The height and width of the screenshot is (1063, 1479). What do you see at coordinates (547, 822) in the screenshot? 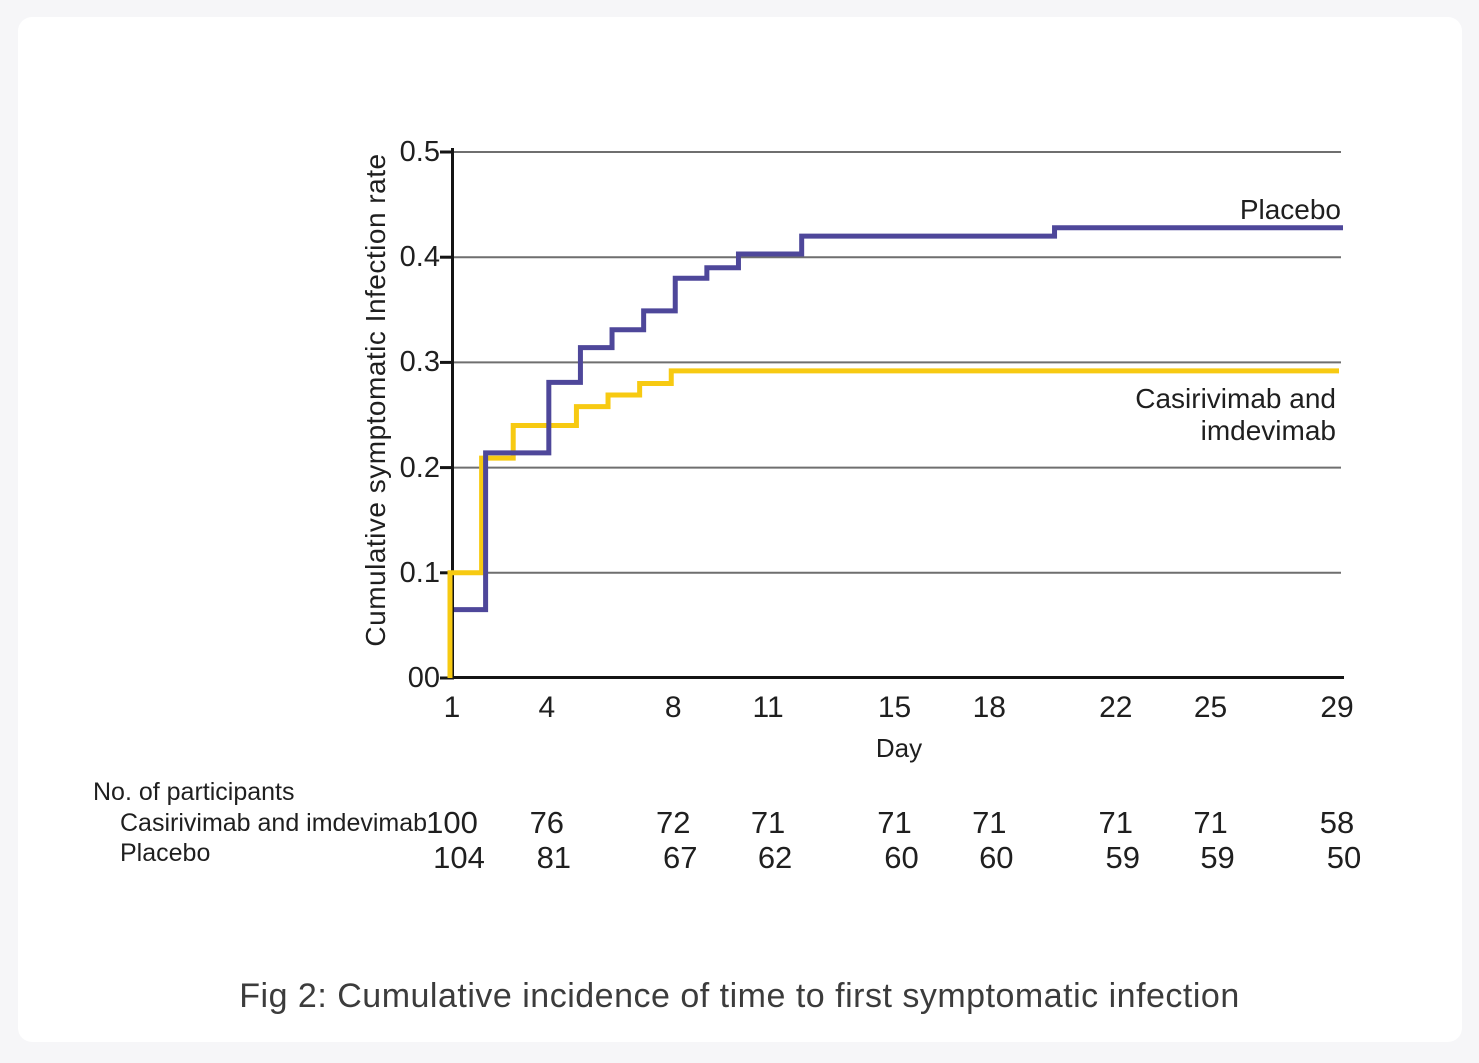
I see `risk-count-casirivimab-and-imdevimab: 76` at bounding box center [547, 822].